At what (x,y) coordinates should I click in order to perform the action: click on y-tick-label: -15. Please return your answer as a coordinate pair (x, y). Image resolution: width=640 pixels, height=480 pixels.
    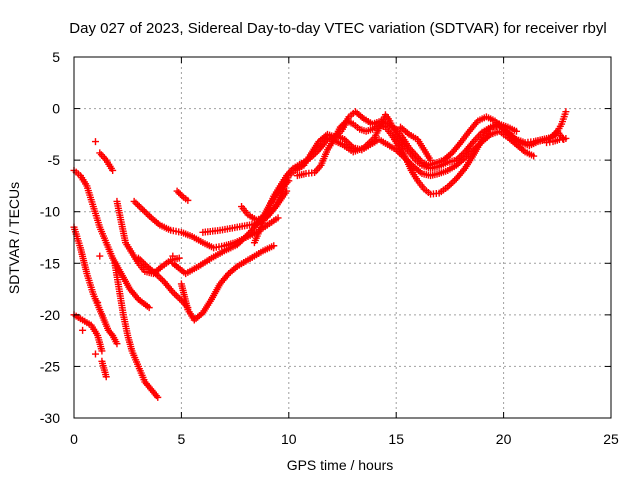
    Looking at the image, I should click on (50, 263).